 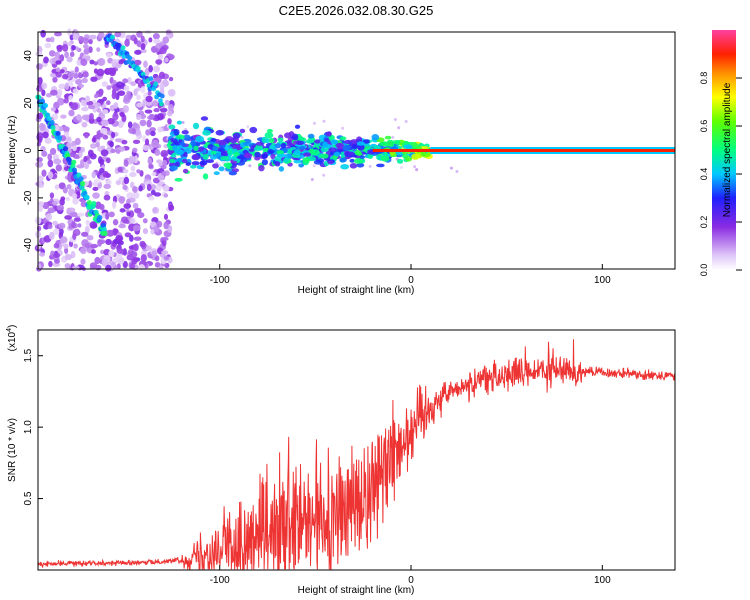 What do you see at coordinates (28, 427) in the screenshot?
I see `snr-y-tick-label: 1.0` at bounding box center [28, 427].